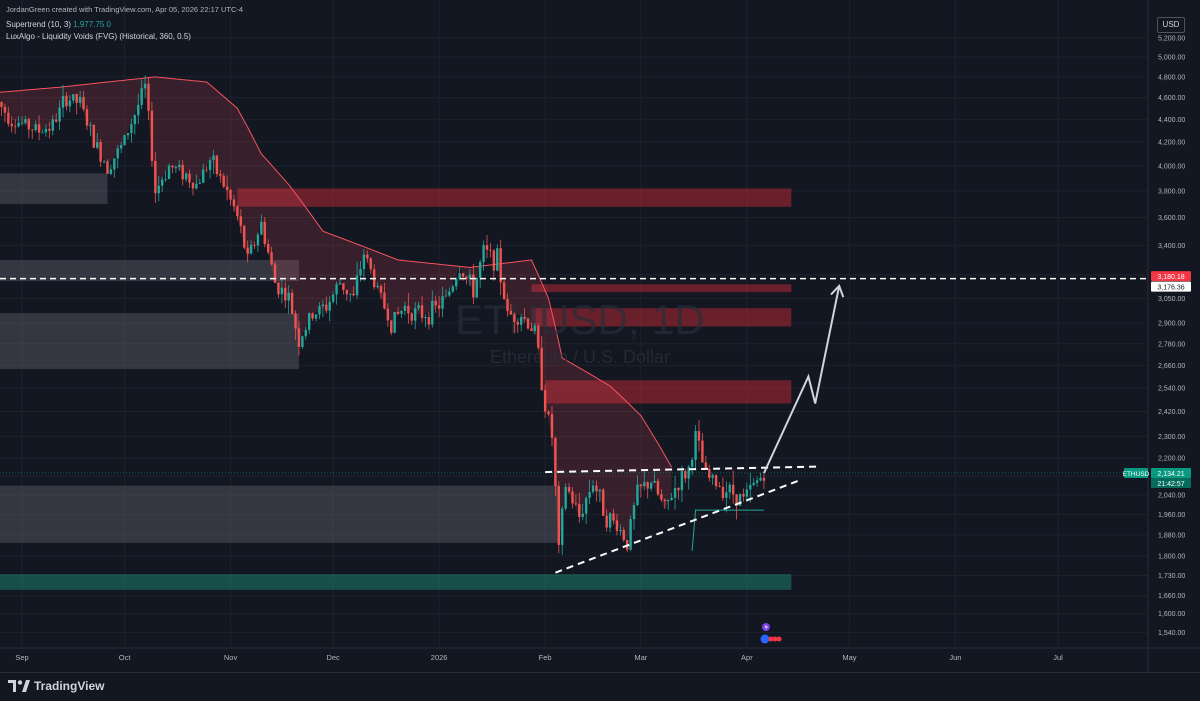 The width and height of the screenshot is (1200, 701). Describe the element at coordinates (747, 657) in the screenshot. I see `time-tick-label: Apr` at that location.